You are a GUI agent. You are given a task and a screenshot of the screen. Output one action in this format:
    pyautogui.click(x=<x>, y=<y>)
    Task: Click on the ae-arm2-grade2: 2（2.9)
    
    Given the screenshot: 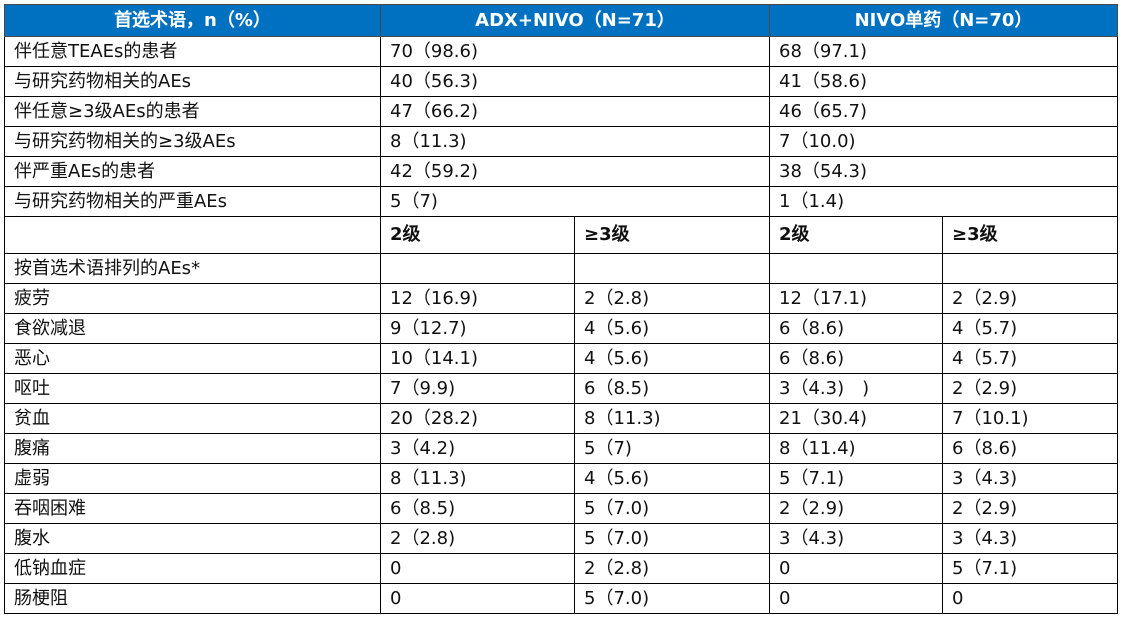 What is the action you would take?
    pyautogui.click(x=856, y=508)
    